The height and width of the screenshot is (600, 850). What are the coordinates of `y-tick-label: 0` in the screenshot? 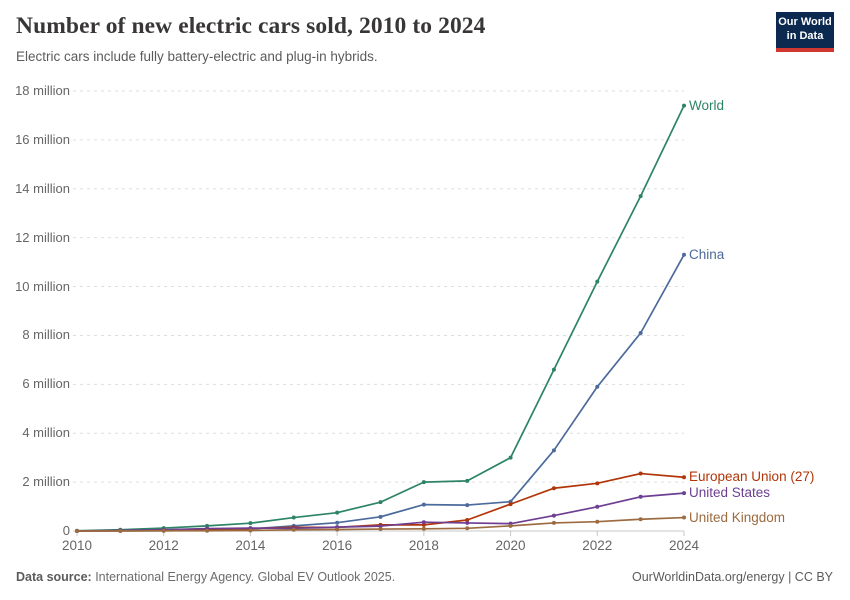 It's located at (66, 530).